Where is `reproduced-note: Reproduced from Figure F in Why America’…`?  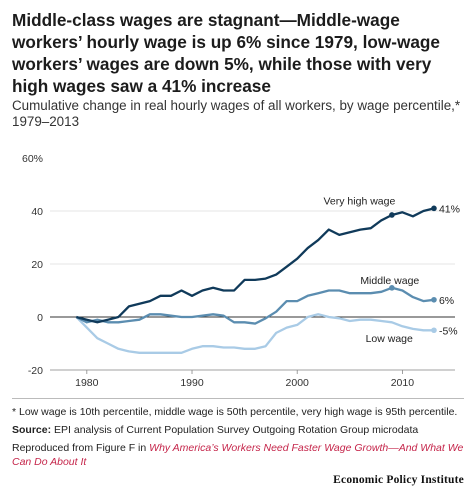
reproduced-note: Reproduced from Figure F in Why America’… is located at coordinates (239, 455).